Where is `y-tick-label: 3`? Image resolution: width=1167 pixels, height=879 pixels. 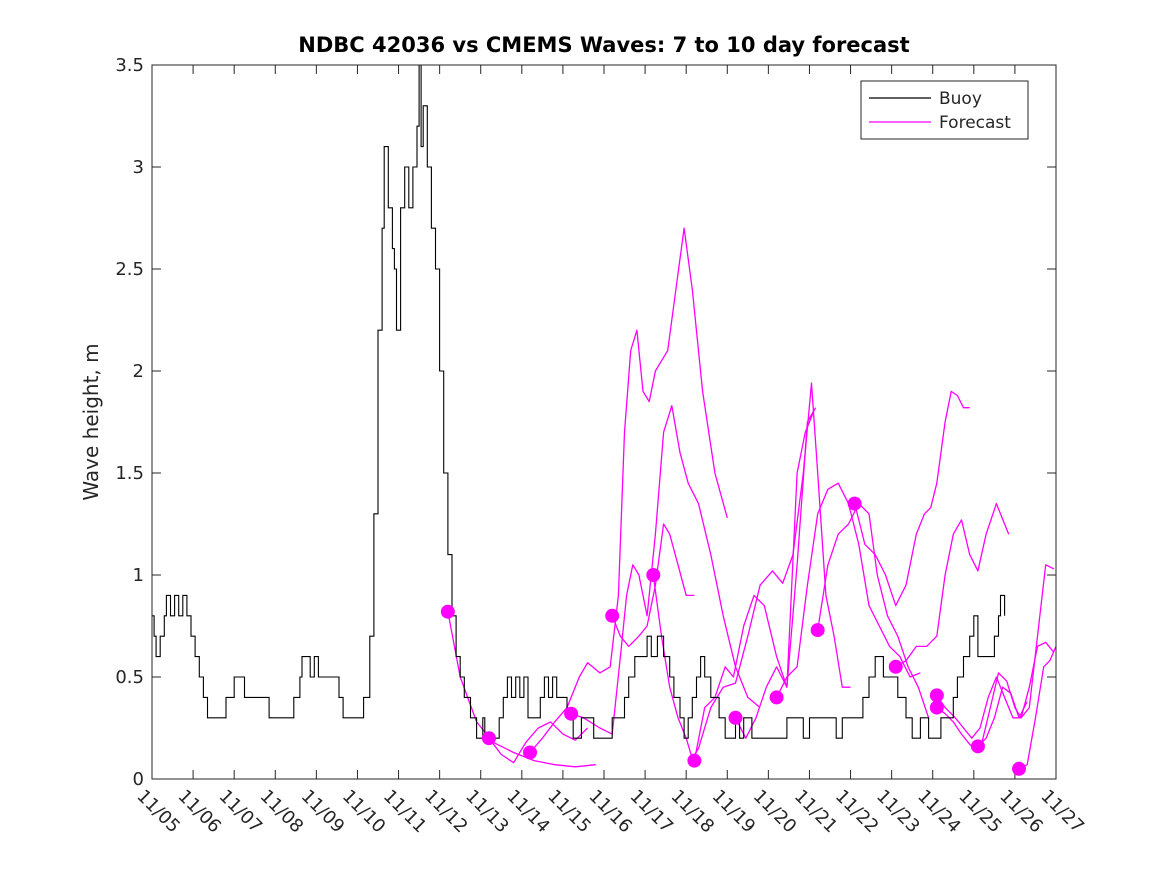
y-tick-label: 3 is located at coordinates (138, 167).